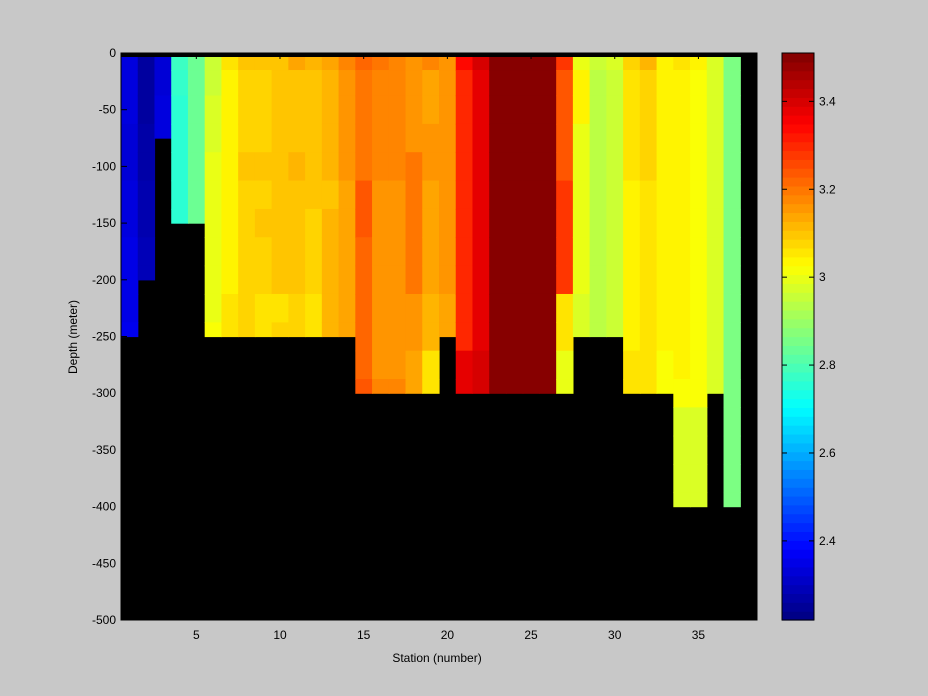 This screenshot has width=928, height=696. What do you see at coordinates (364, 635) in the screenshot?
I see `x-tick-label: 15` at bounding box center [364, 635].